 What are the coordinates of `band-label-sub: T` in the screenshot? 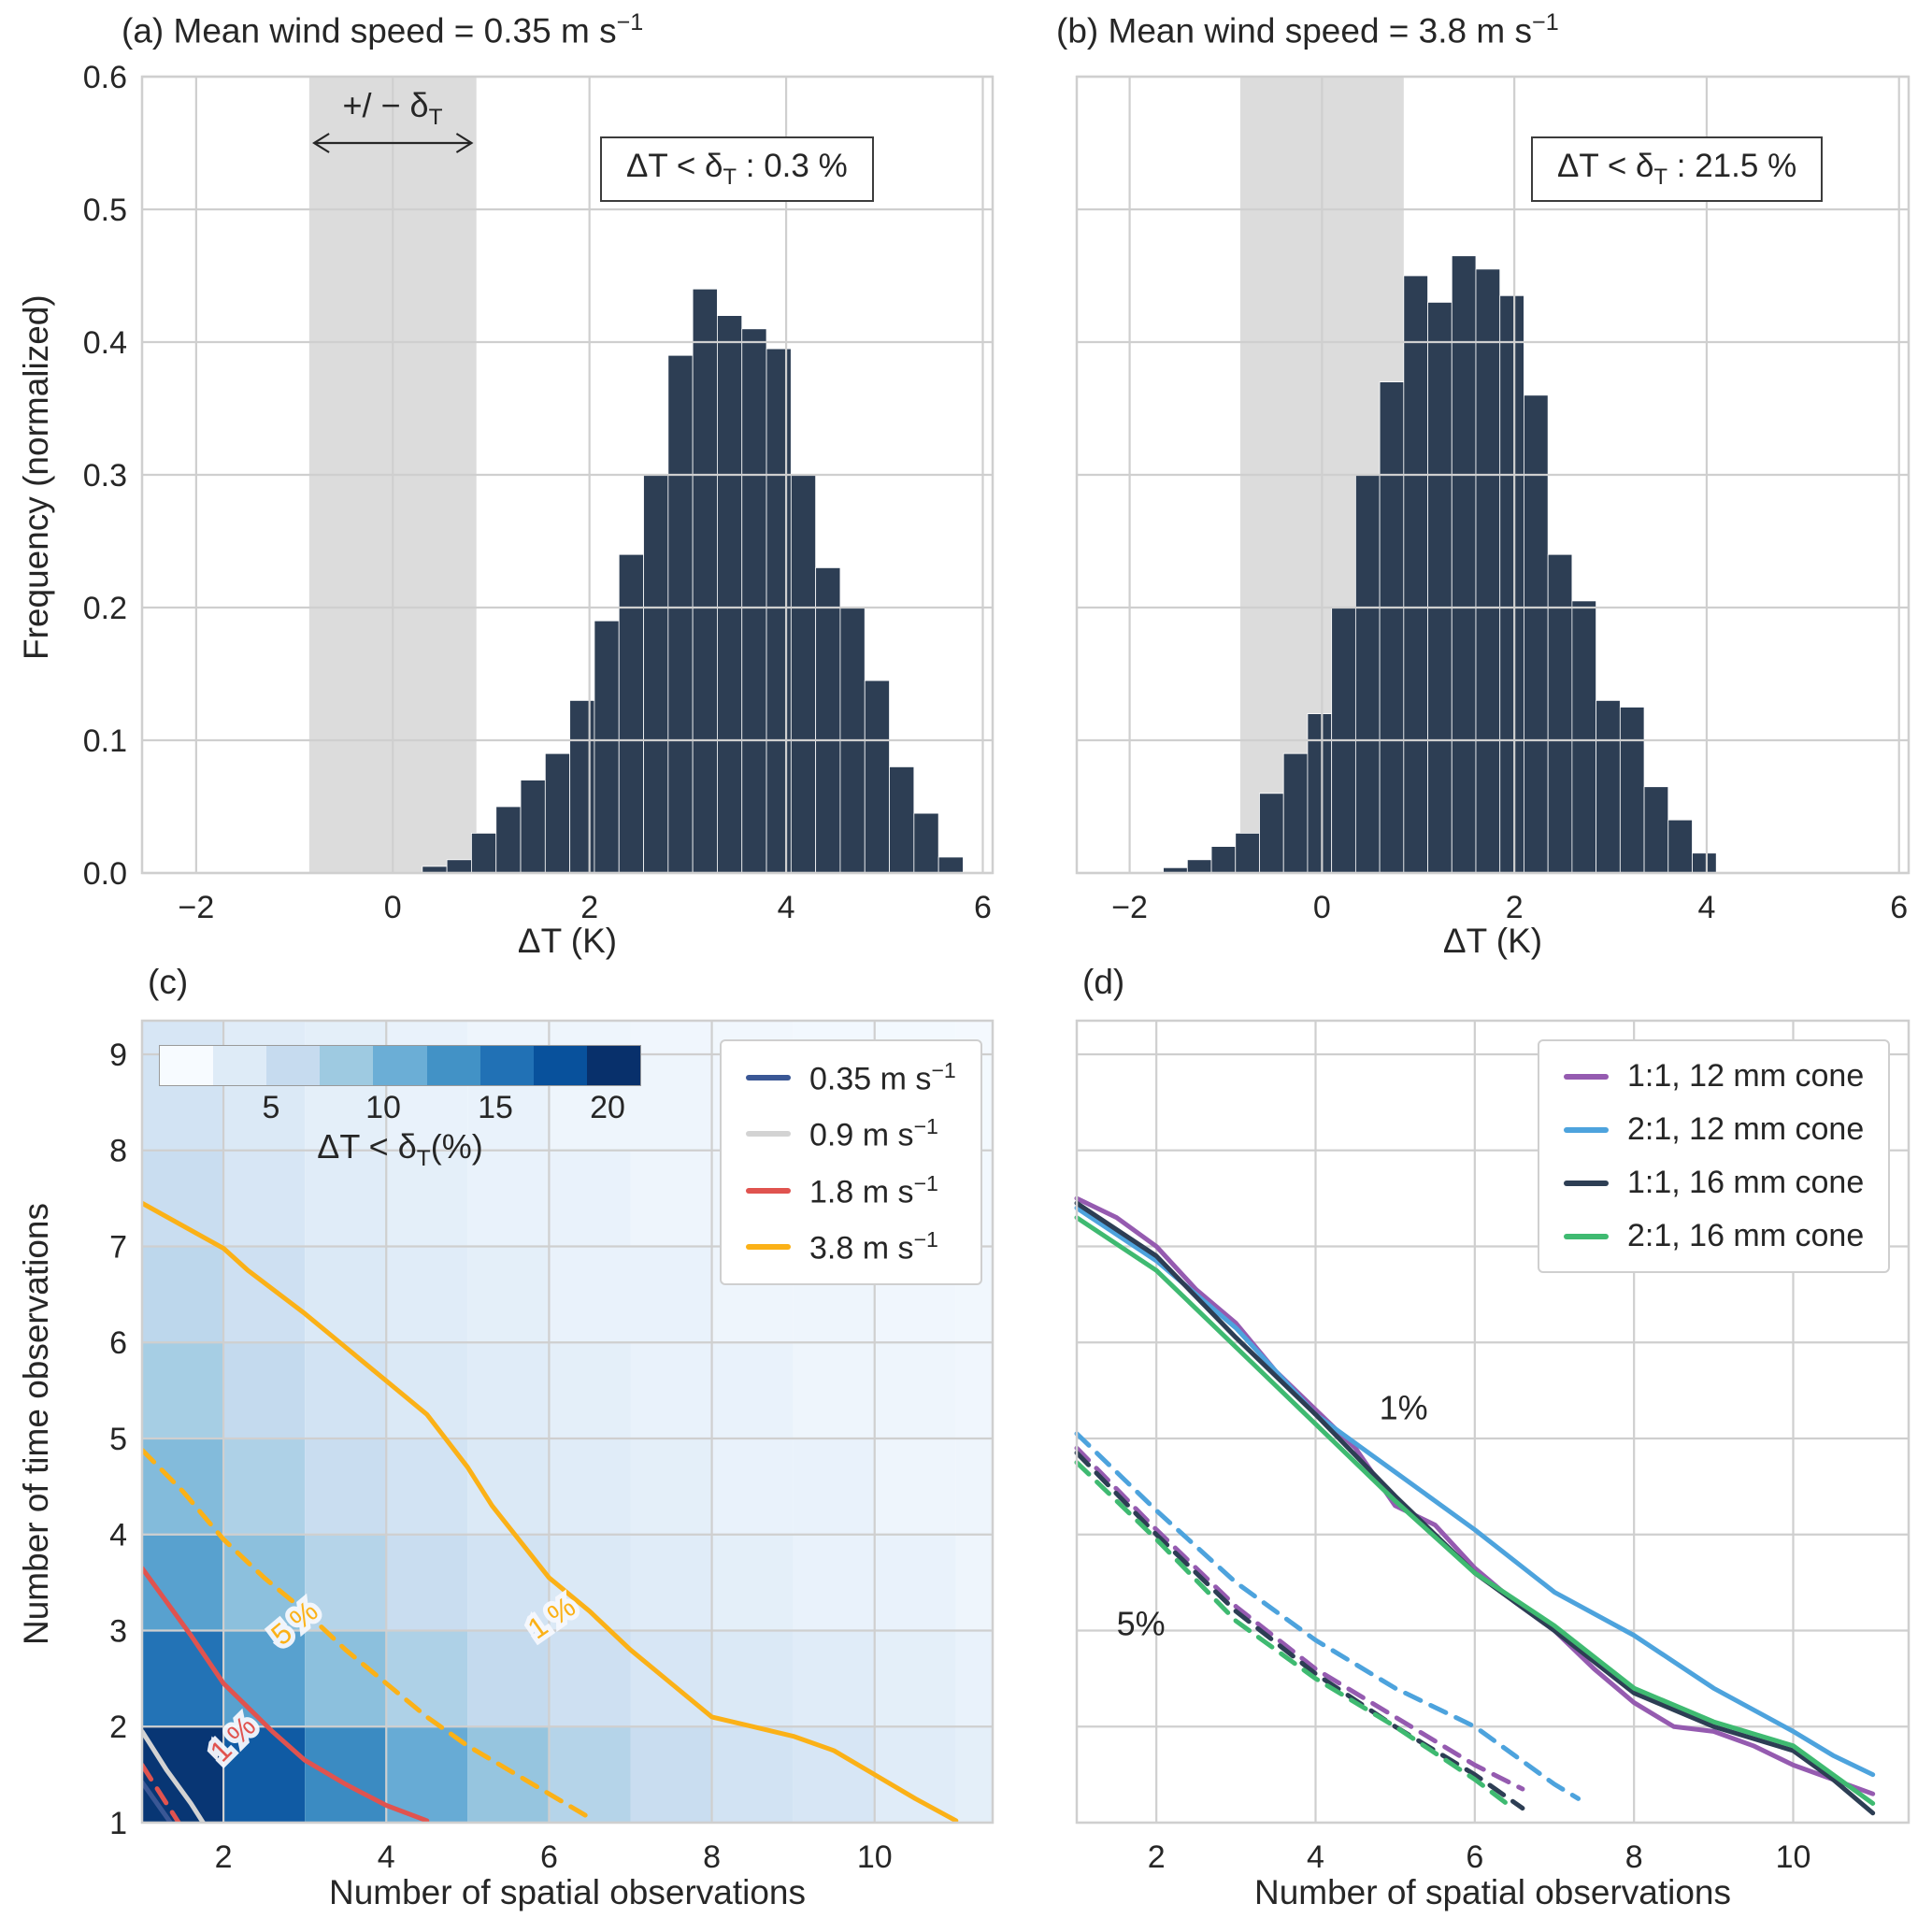 It's located at (435, 118).